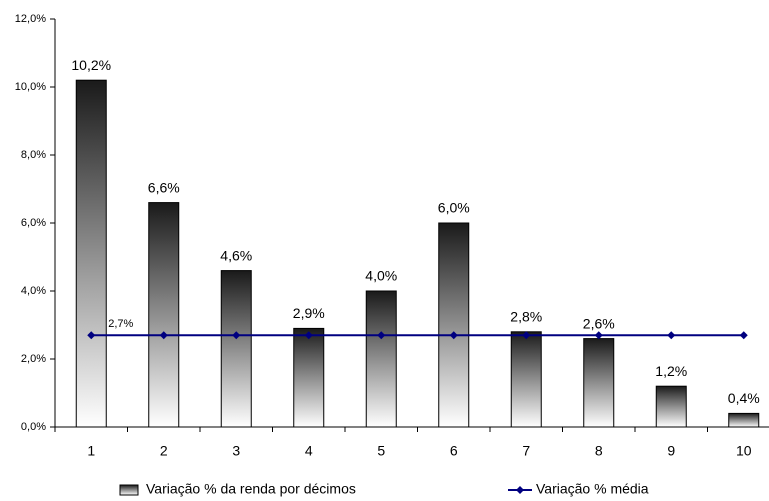 The image size is (769, 501). What do you see at coordinates (526, 317) in the screenshot?
I see `data-label: 2,8%` at bounding box center [526, 317].